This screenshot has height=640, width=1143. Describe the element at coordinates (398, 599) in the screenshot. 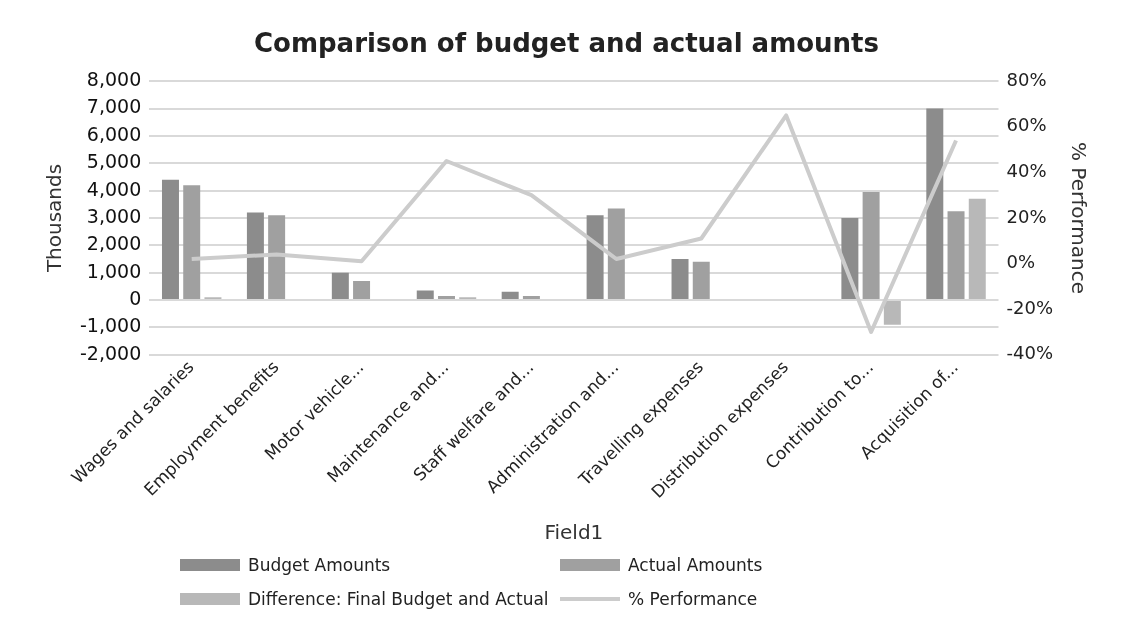

I see `legend-label: Difference: Final Budget and Actual` at that location.